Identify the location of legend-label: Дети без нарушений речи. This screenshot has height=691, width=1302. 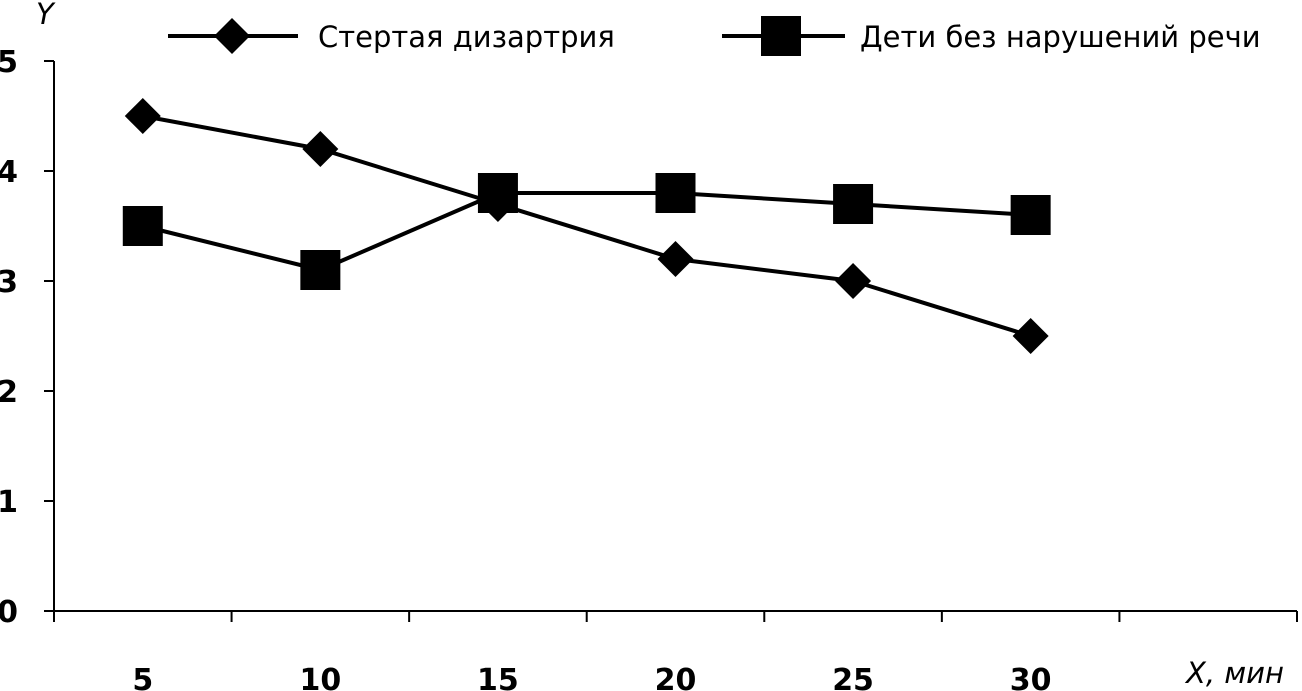
(1060, 37).